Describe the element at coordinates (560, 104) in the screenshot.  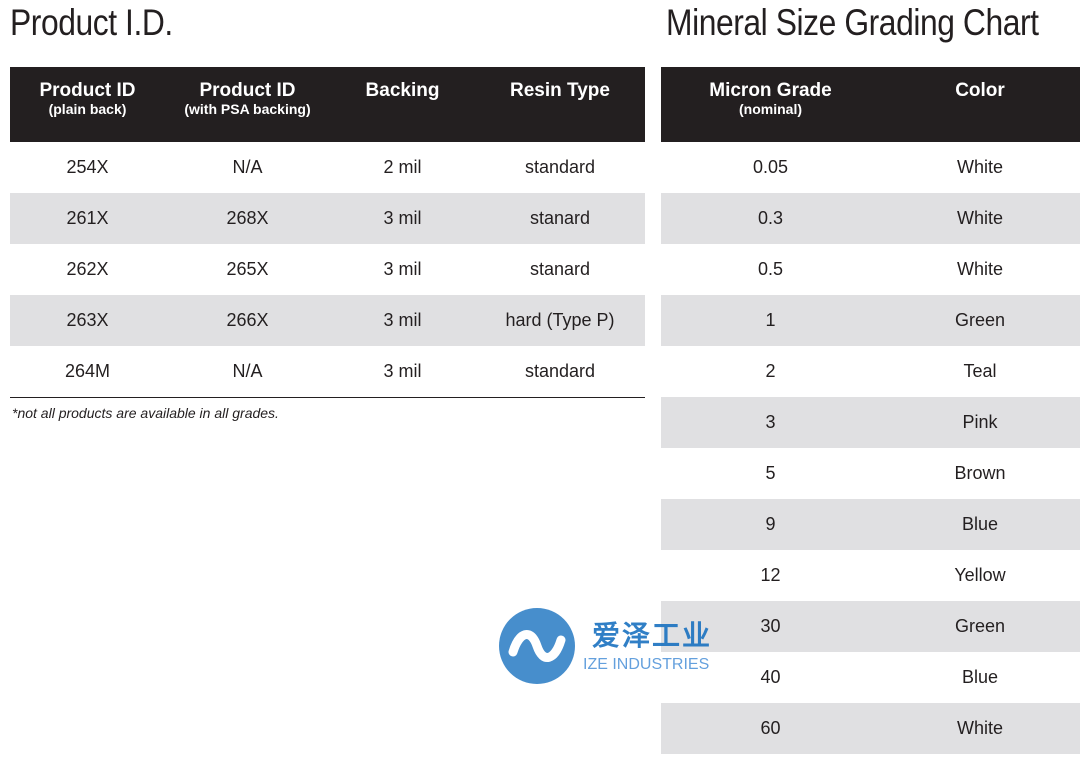
I see `column-header-resin-type: Resin Type` at that location.